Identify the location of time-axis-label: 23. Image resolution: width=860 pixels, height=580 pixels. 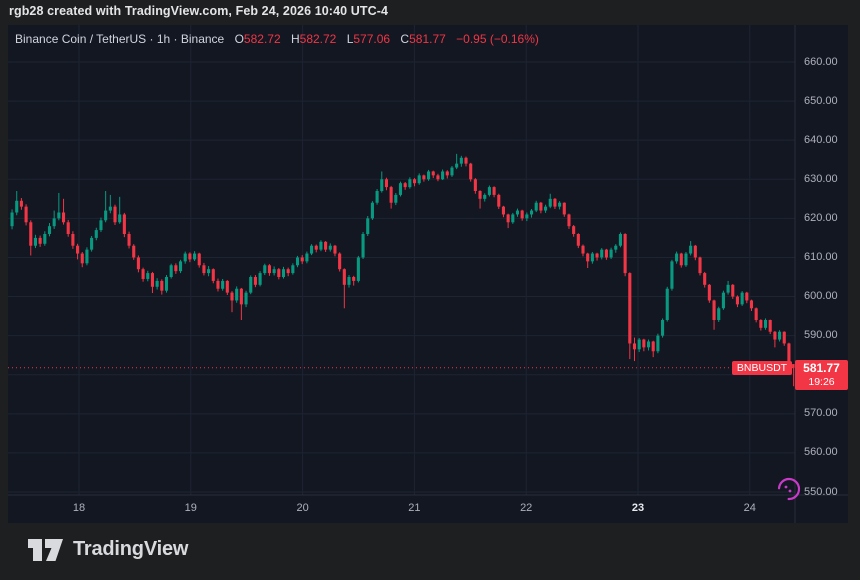
(638, 508).